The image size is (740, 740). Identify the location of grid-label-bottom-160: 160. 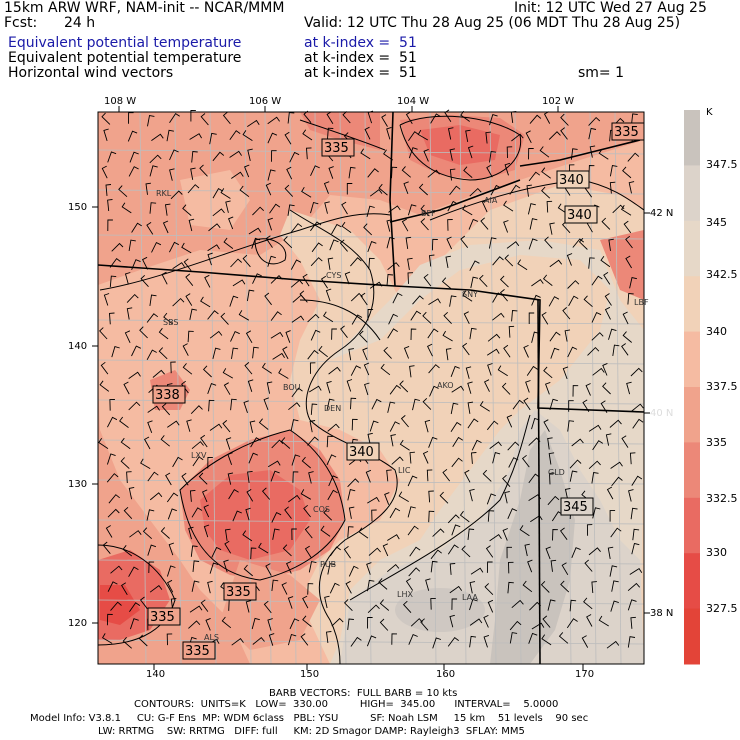
(446, 674).